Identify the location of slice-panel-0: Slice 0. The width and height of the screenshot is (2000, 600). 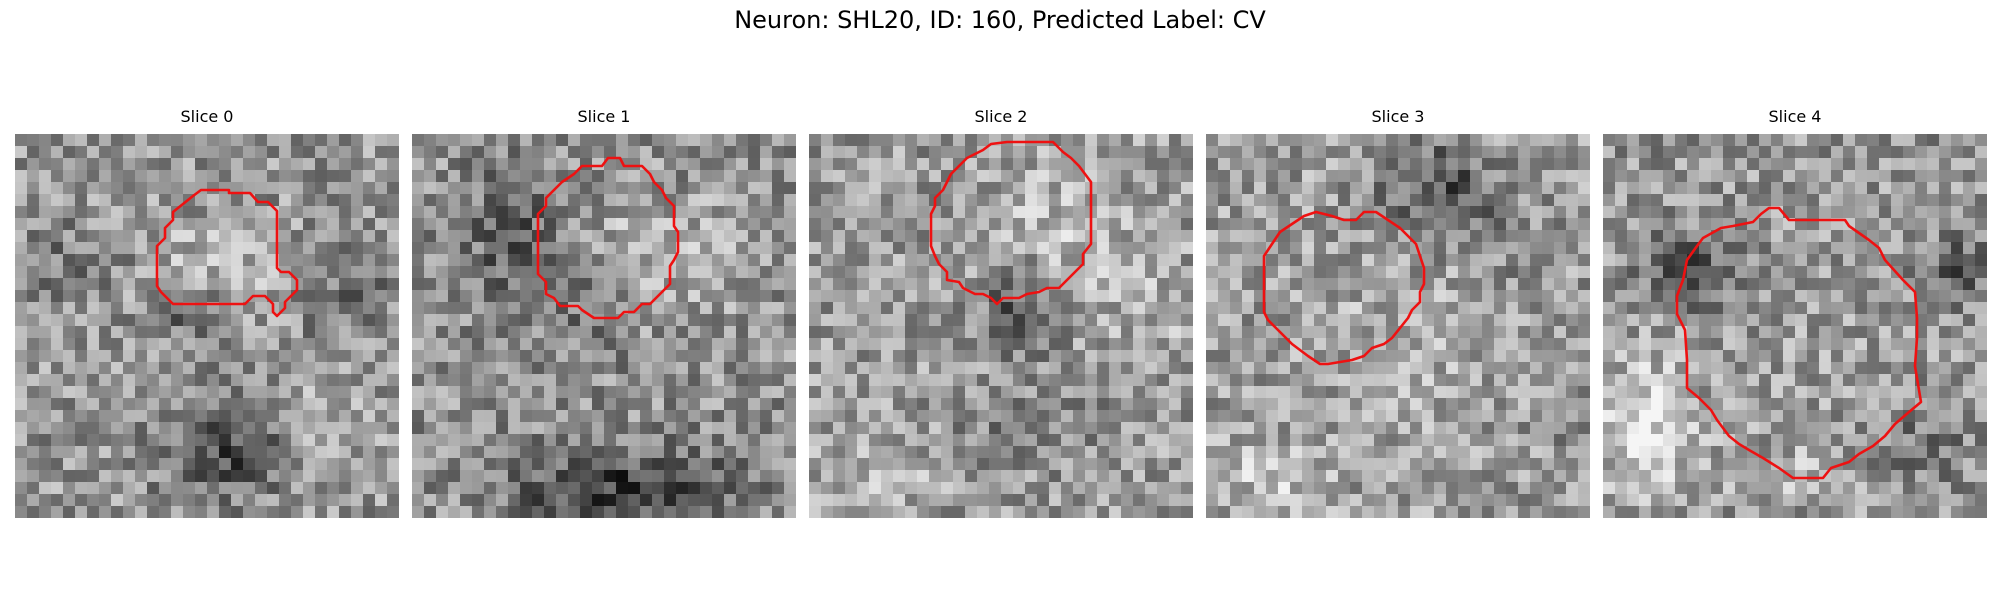
(207, 314).